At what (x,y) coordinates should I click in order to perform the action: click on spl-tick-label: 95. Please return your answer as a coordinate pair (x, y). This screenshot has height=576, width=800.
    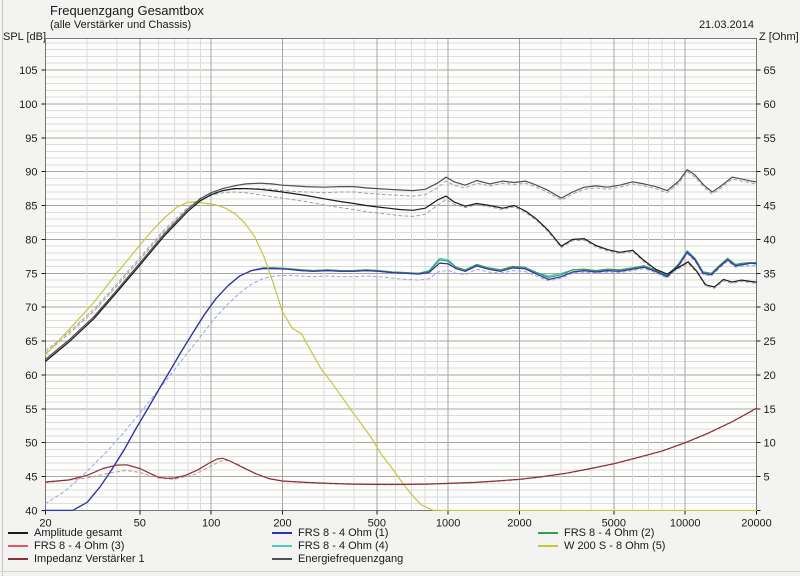
    Looking at the image, I should click on (31, 139).